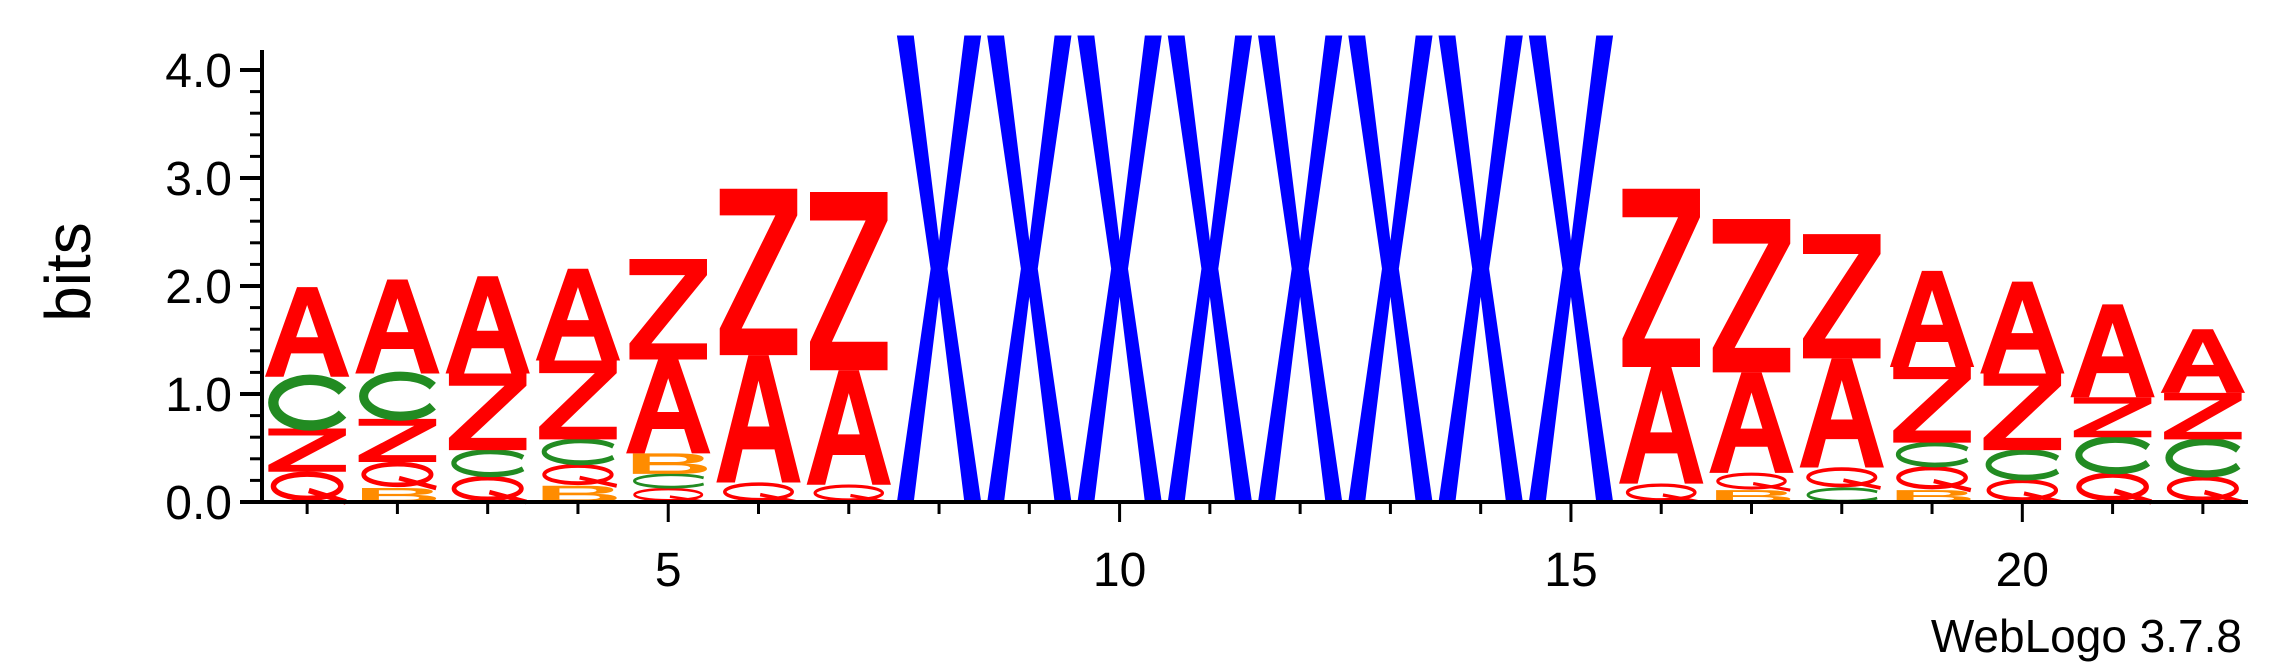  Describe the element at coordinates (1255, 549) in the screenshot. I see `x-axis-ticks: 5 10 15 20` at that location.